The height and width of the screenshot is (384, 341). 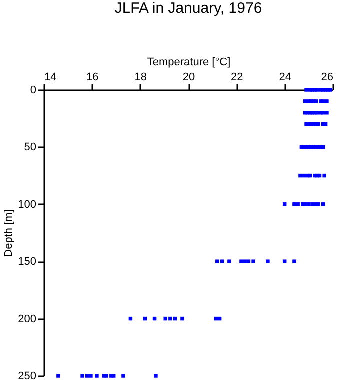 What do you see at coordinates (237, 78) in the screenshot?
I see `x-tick-label: 22` at bounding box center [237, 78].